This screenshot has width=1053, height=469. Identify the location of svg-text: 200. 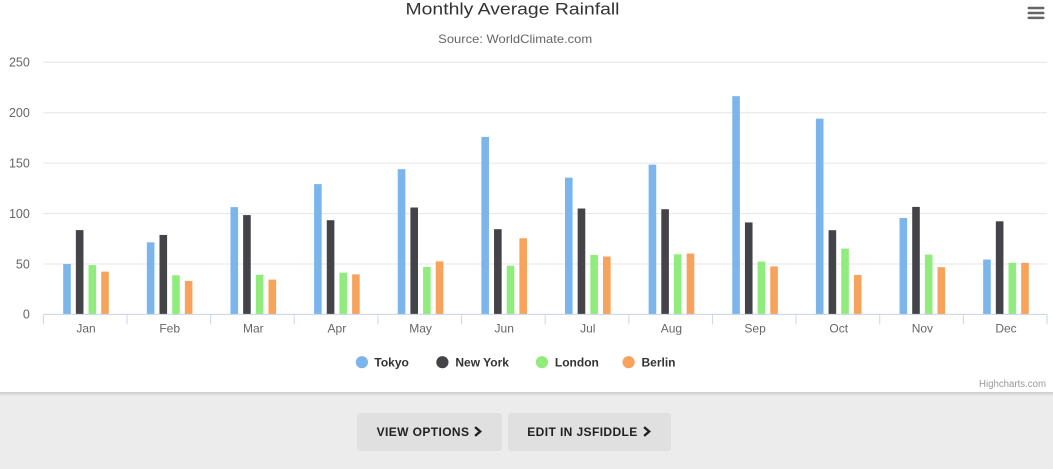
(19, 113).